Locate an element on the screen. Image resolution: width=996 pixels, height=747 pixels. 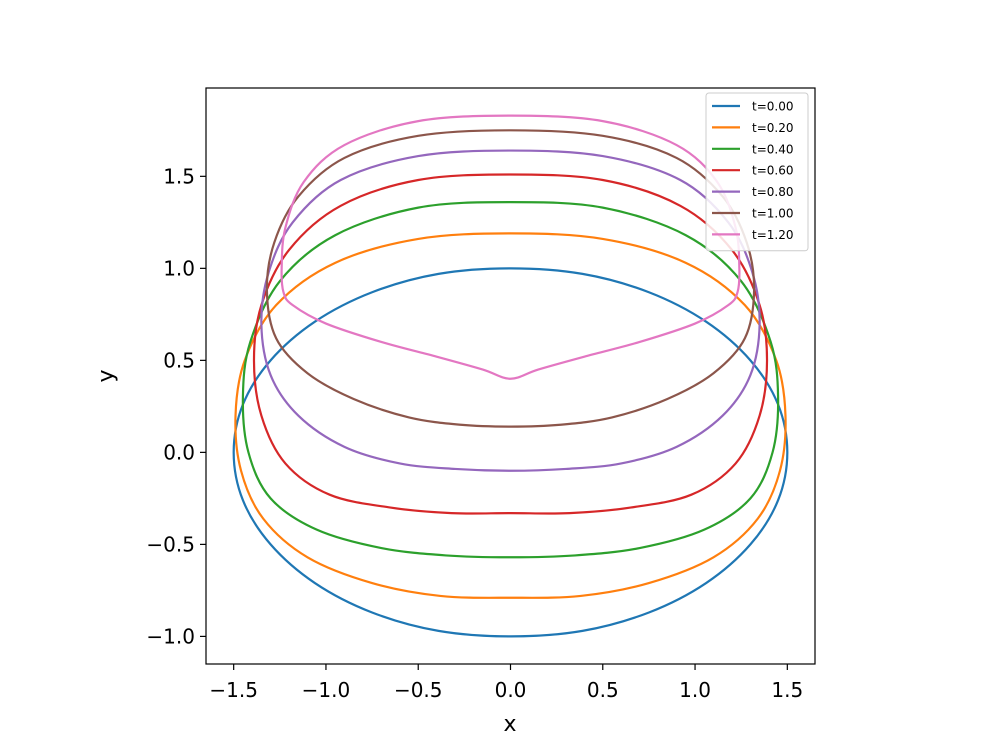
x-axis: −1.5 −1.0 −0.5 0.0 0.5 1.0 1.5 is located at coordinates (506, 683).